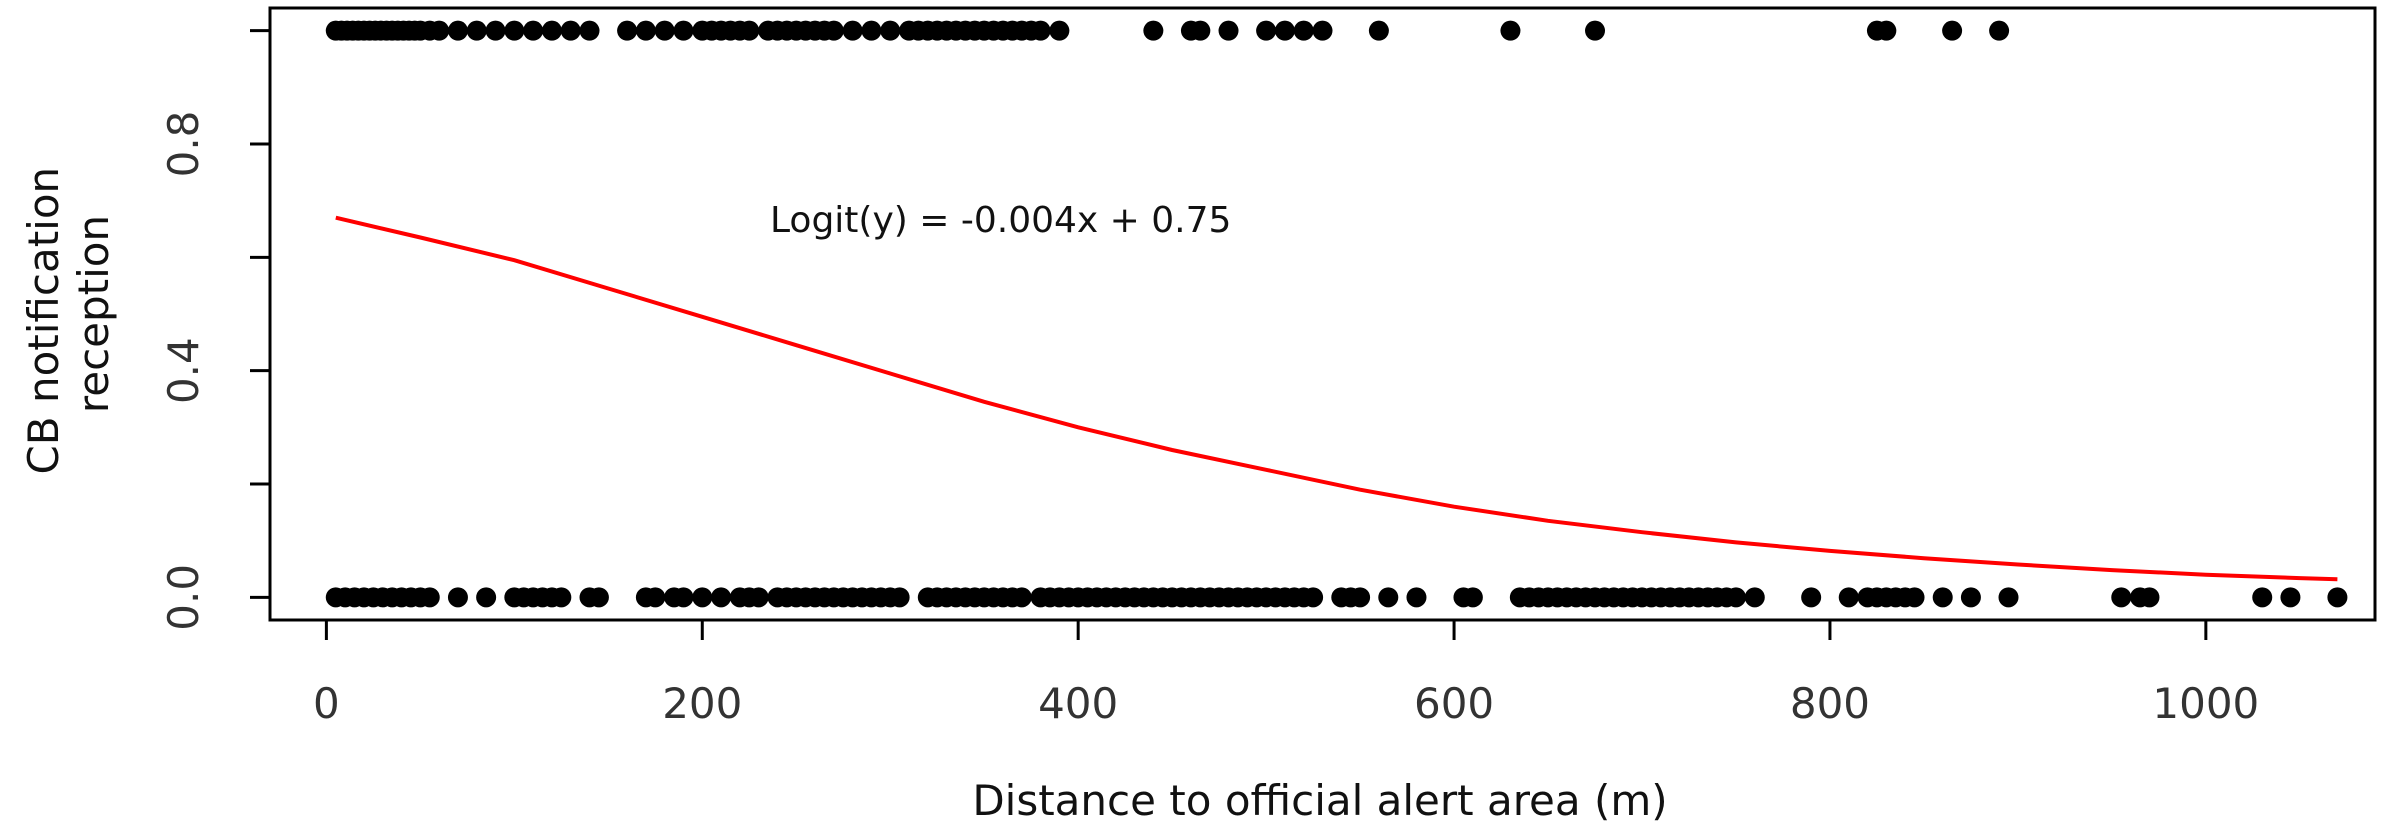  I want to click on x-tick-label: 200, so click(702, 703).